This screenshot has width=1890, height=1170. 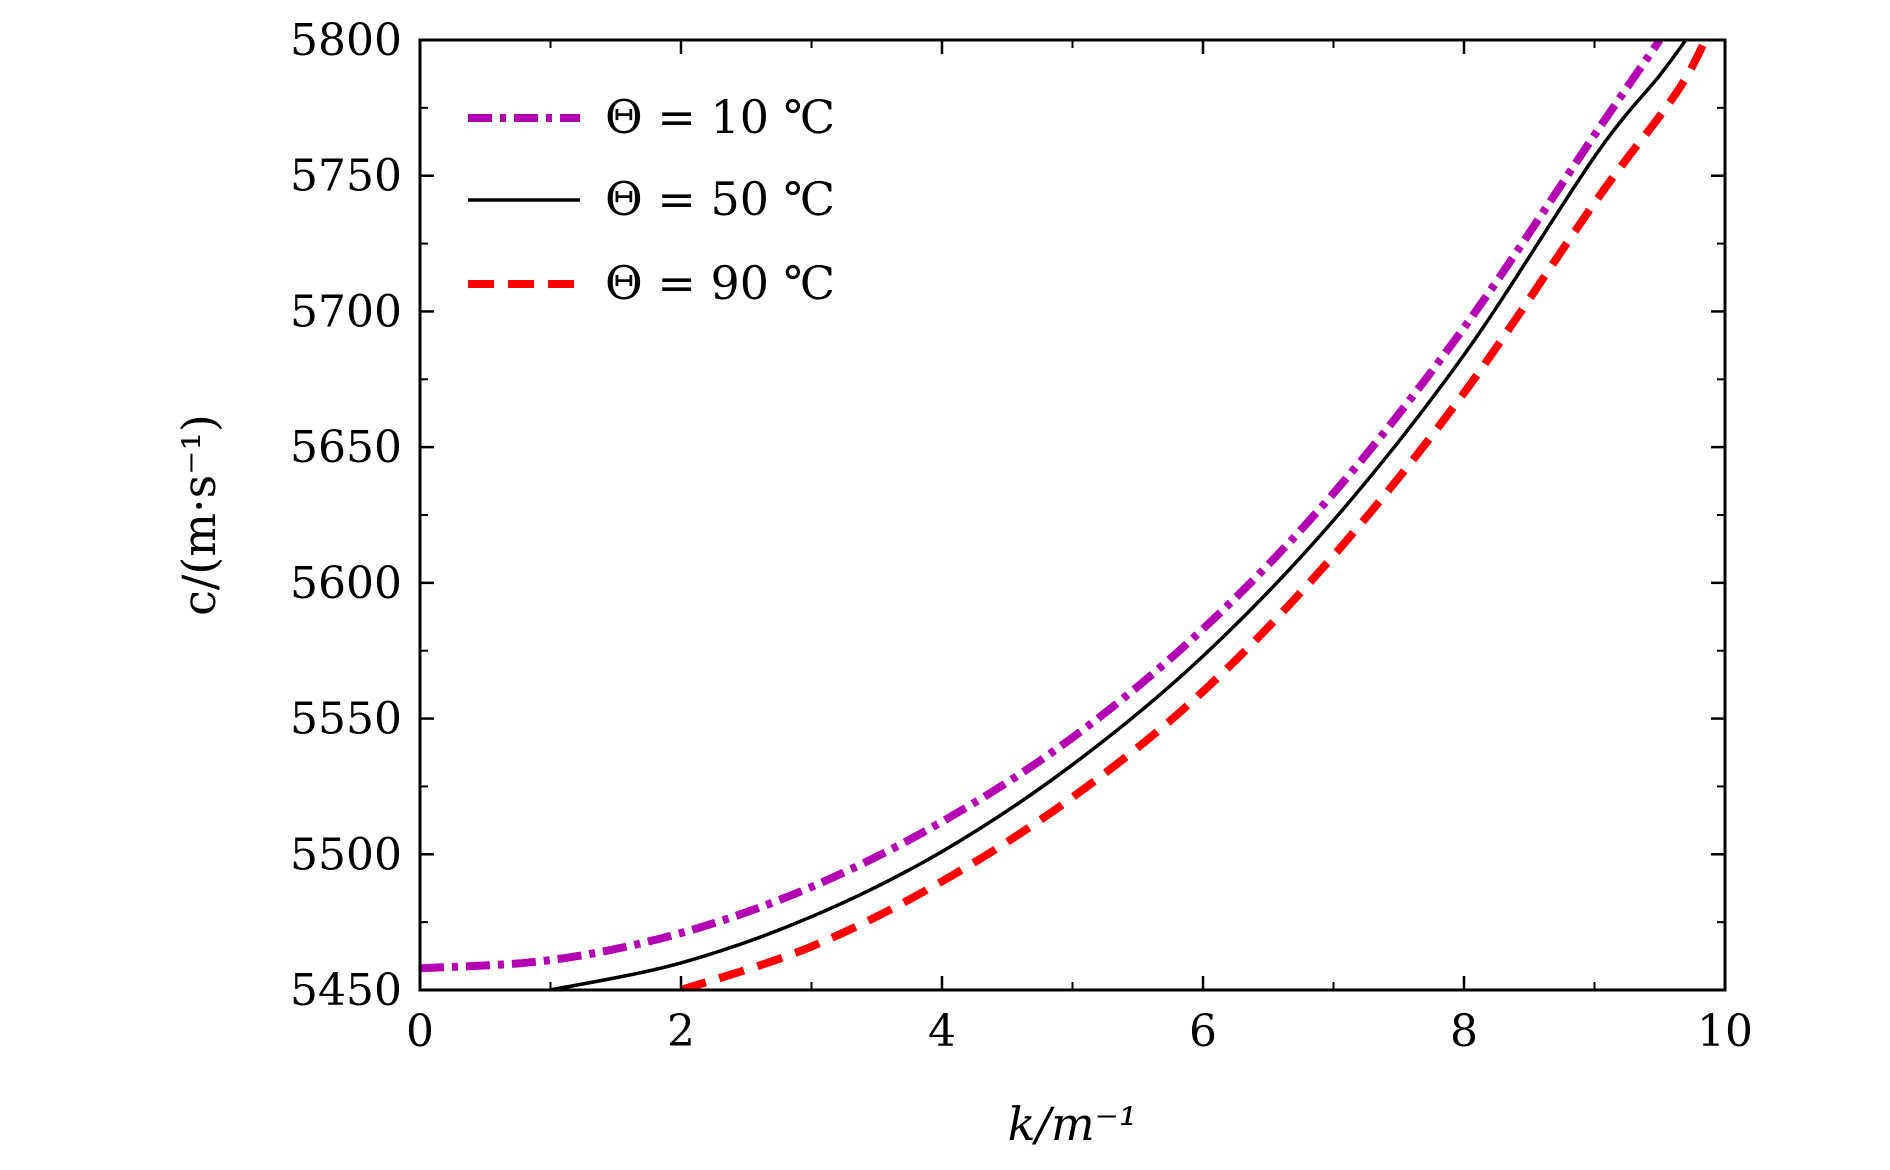 I want to click on y-tick-label: 5750, so click(x=346, y=176).